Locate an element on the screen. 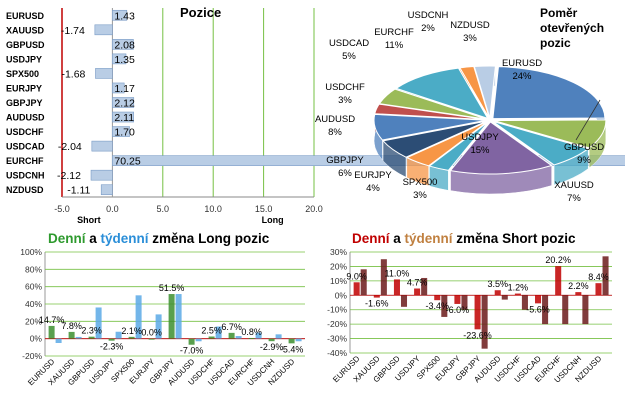 This screenshot has height=403, width=625. c1-value-label: -1.68 is located at coordinates (73, 74).